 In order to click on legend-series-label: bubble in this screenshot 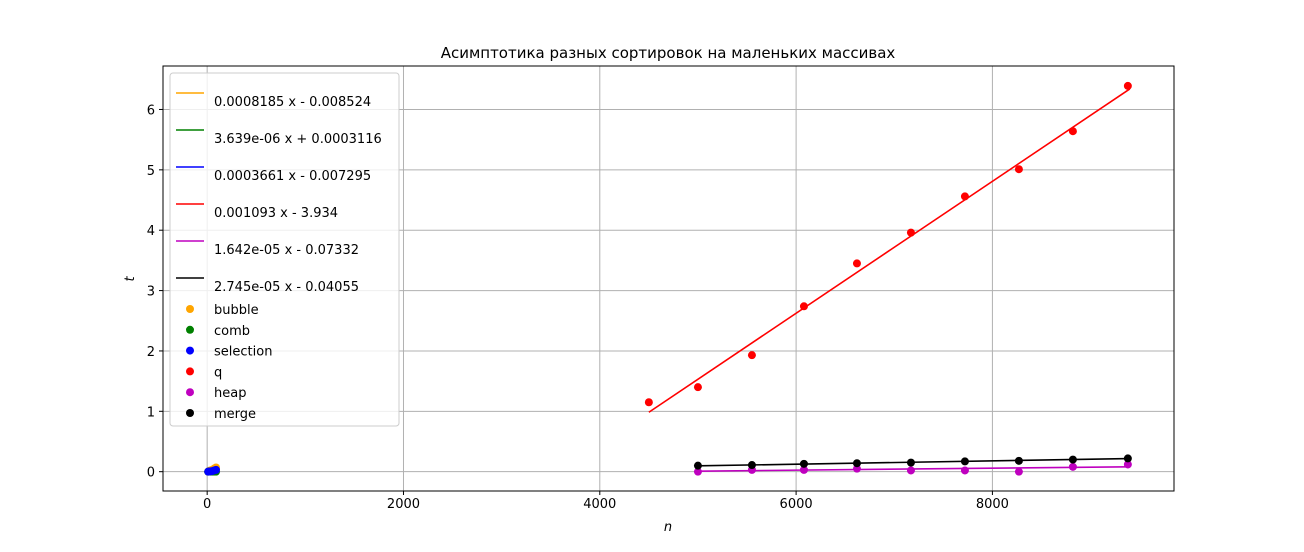, I will do `click(236, 310)`.